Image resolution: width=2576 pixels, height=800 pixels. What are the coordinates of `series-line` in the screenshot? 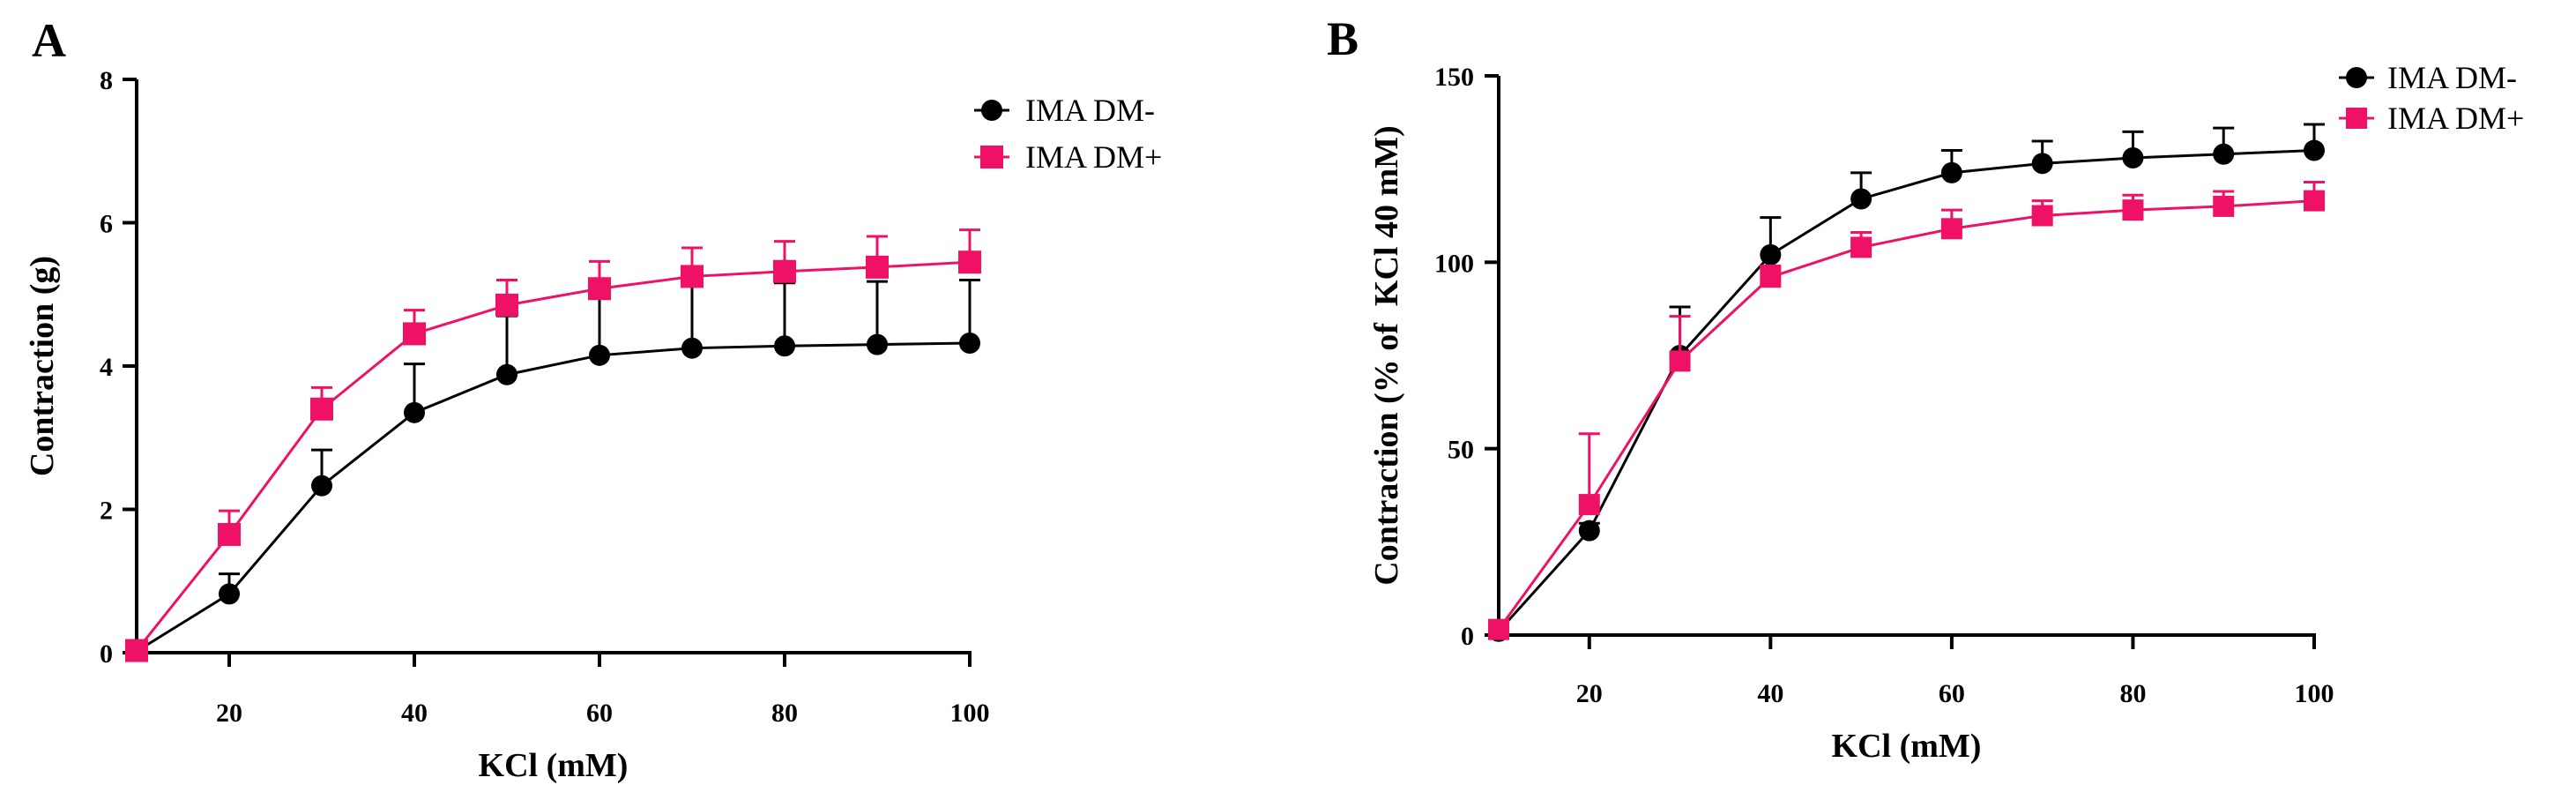 It's located at (553, 497).